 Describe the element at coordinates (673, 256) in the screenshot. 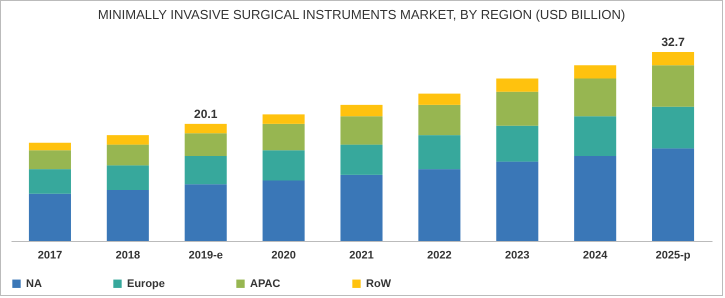

I see `x-tick-label: 2025-p` at that location.